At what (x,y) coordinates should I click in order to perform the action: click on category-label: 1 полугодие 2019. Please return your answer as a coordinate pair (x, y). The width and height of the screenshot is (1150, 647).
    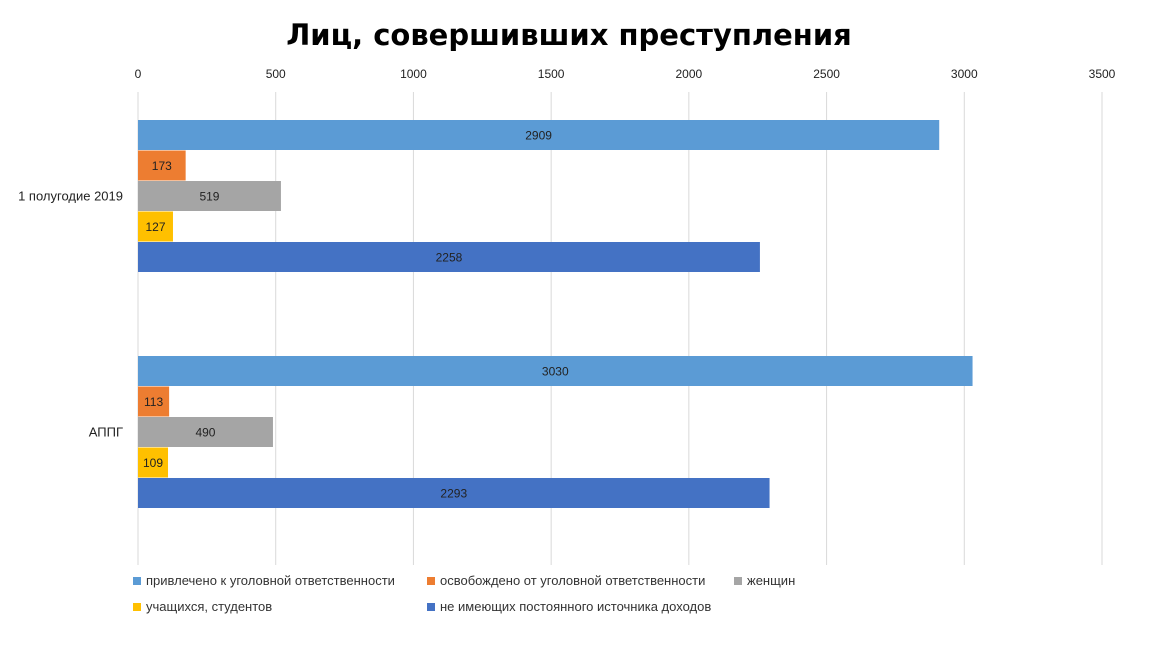
    Looking at the image, I should click on (70, 195).